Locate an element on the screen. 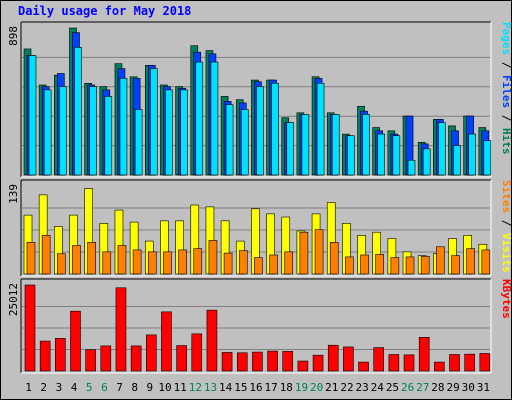 The width and height of the screenshot is (512, 400). x-tick-label: 18 is located at coordinates (286, 387).